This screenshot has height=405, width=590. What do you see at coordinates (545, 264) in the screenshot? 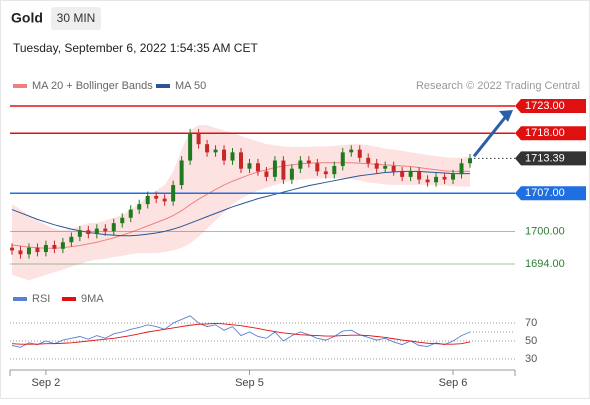
I see `level-label: 1694.00` at bounding box center [545, 264].